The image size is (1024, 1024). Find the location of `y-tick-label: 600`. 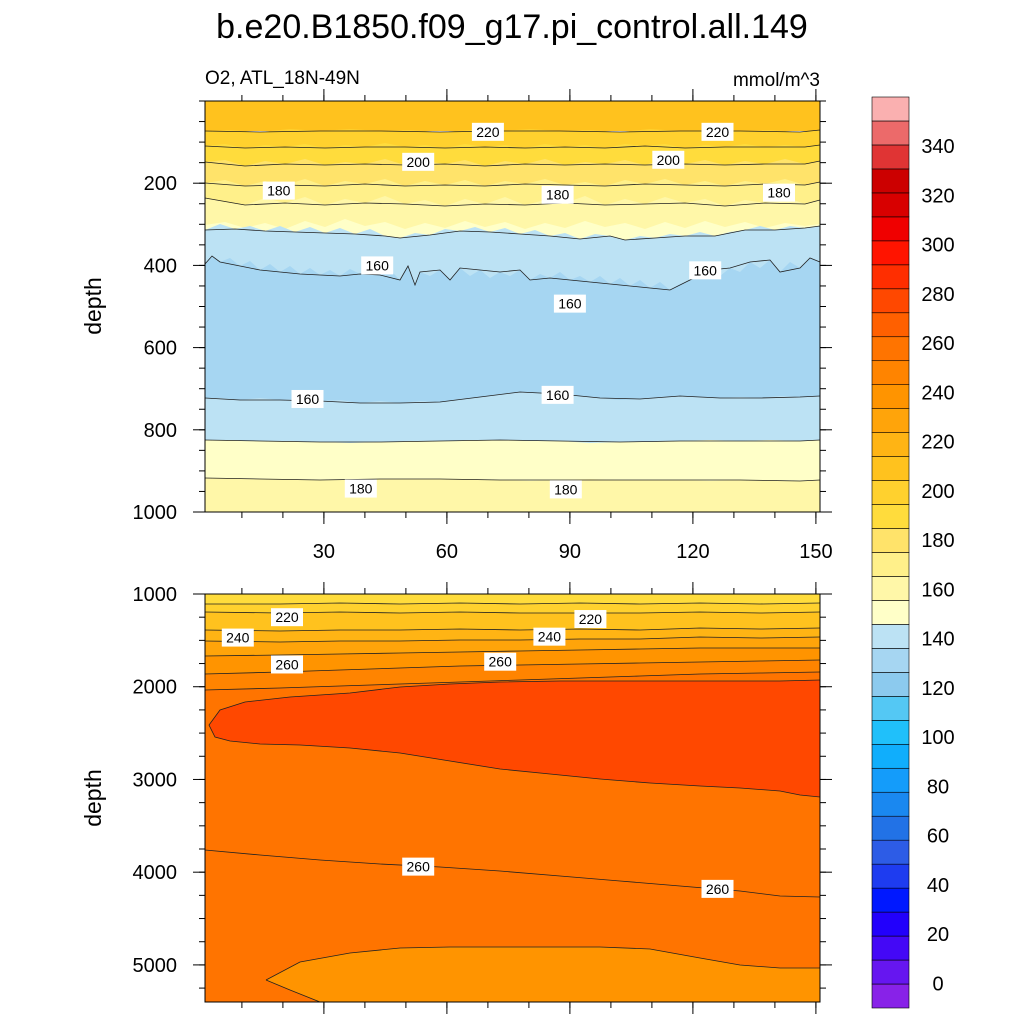

y-tick-label: 600 is located at coordinates (160, 349).